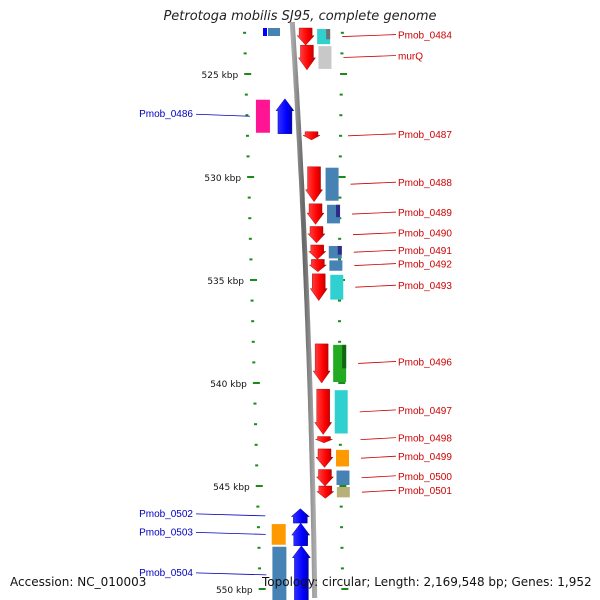 This screenshot has height=600, width=600. I want to click on gene-label-right: Pmob_0501, so click(425, 491).